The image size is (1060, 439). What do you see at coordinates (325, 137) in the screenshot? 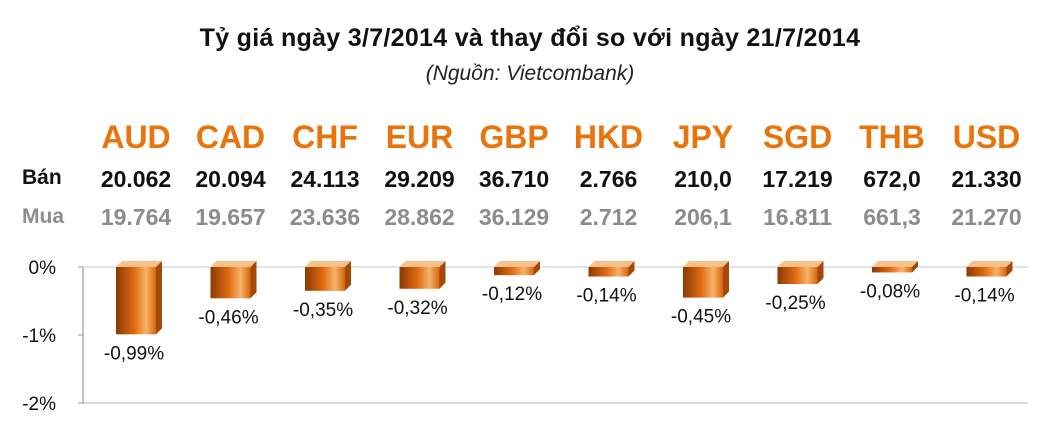
I see `currency-label: CHF` at bounding box center [325, 137].